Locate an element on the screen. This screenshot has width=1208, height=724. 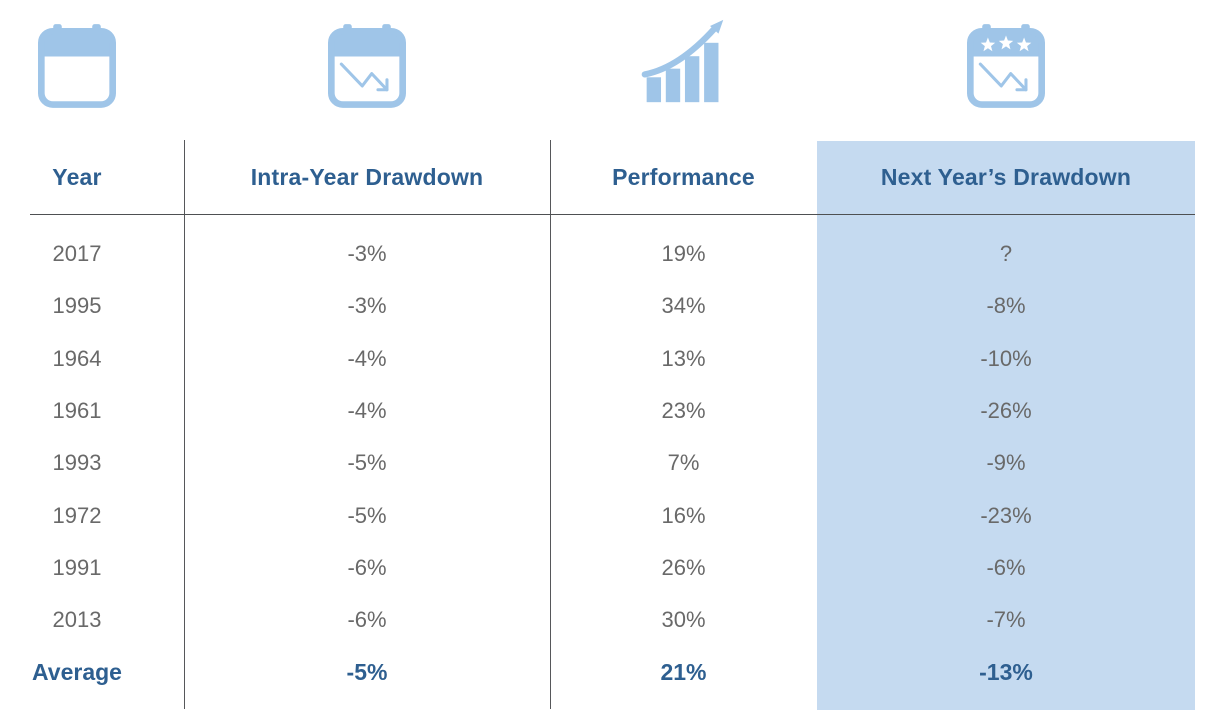
year-cell: 1964 is located at coordinates (77, 358).